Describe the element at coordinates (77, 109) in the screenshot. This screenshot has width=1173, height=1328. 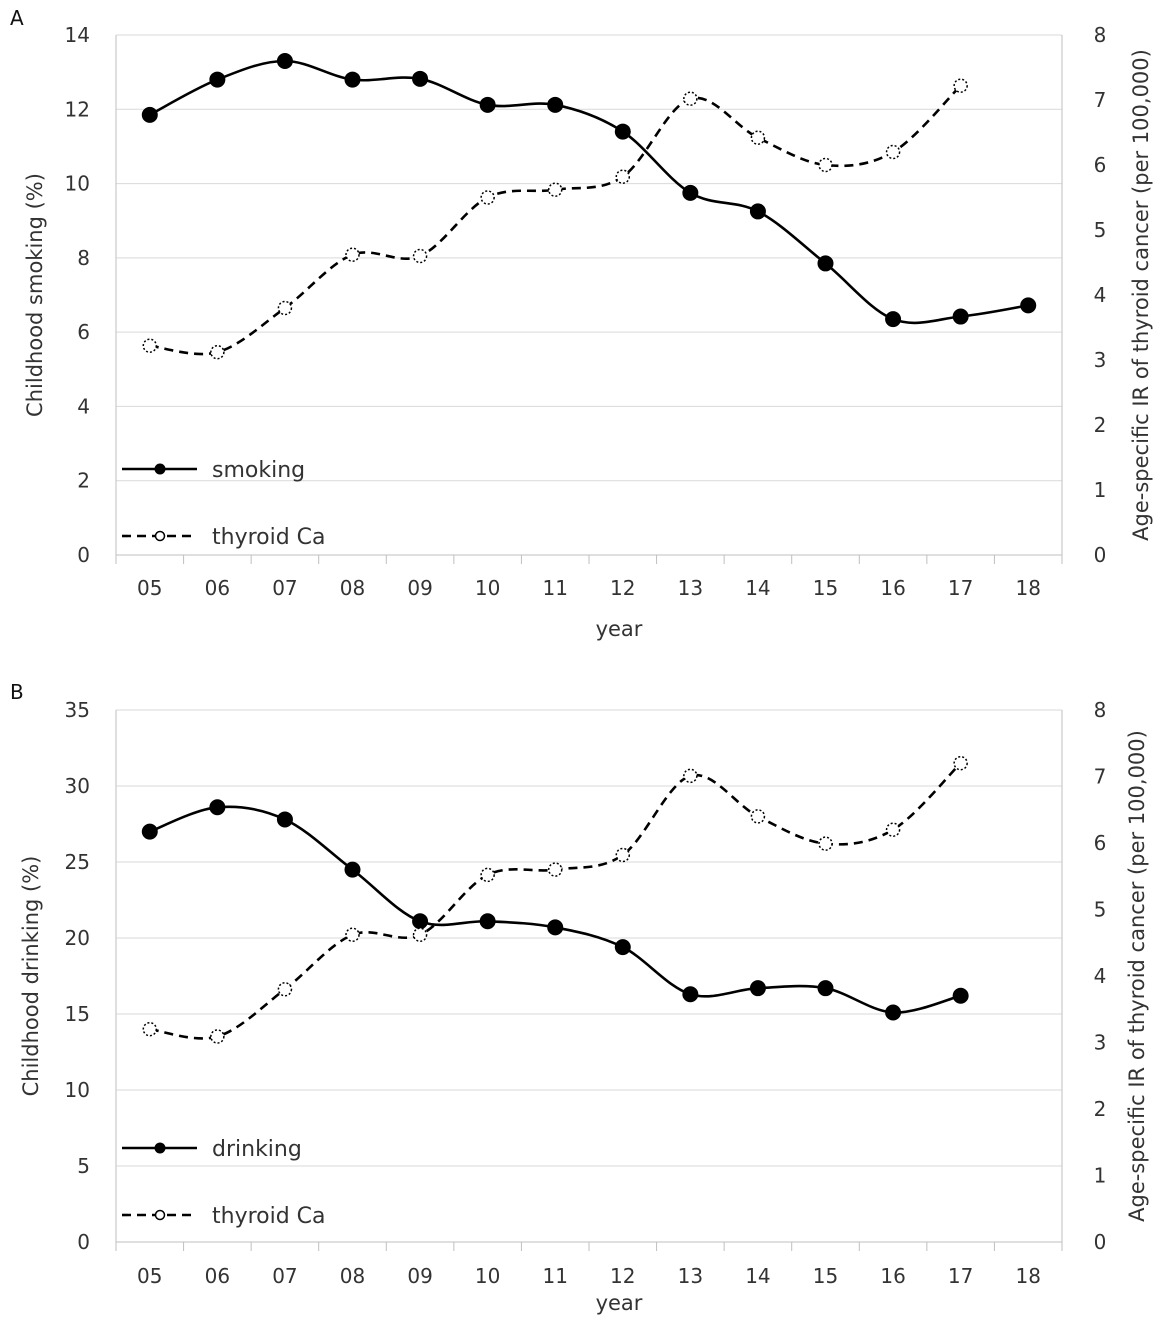
I see `y-tick-label: 12` at that location.